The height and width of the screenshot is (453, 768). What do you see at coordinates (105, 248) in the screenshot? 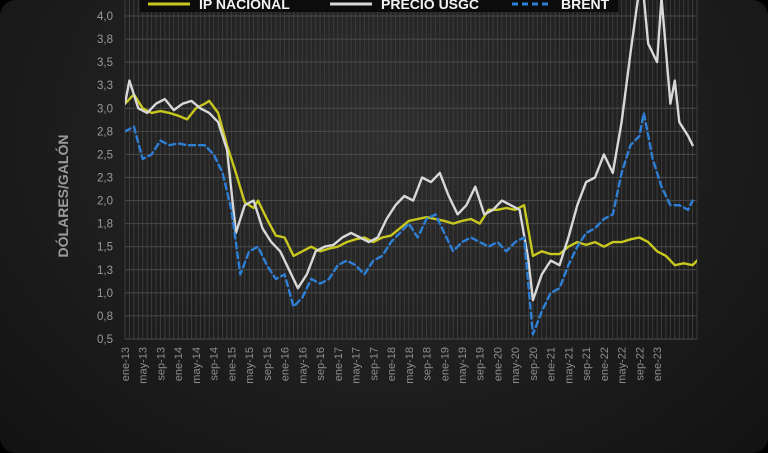
I see `y-tick-label: 1,5` at bounding box center [105, 248].